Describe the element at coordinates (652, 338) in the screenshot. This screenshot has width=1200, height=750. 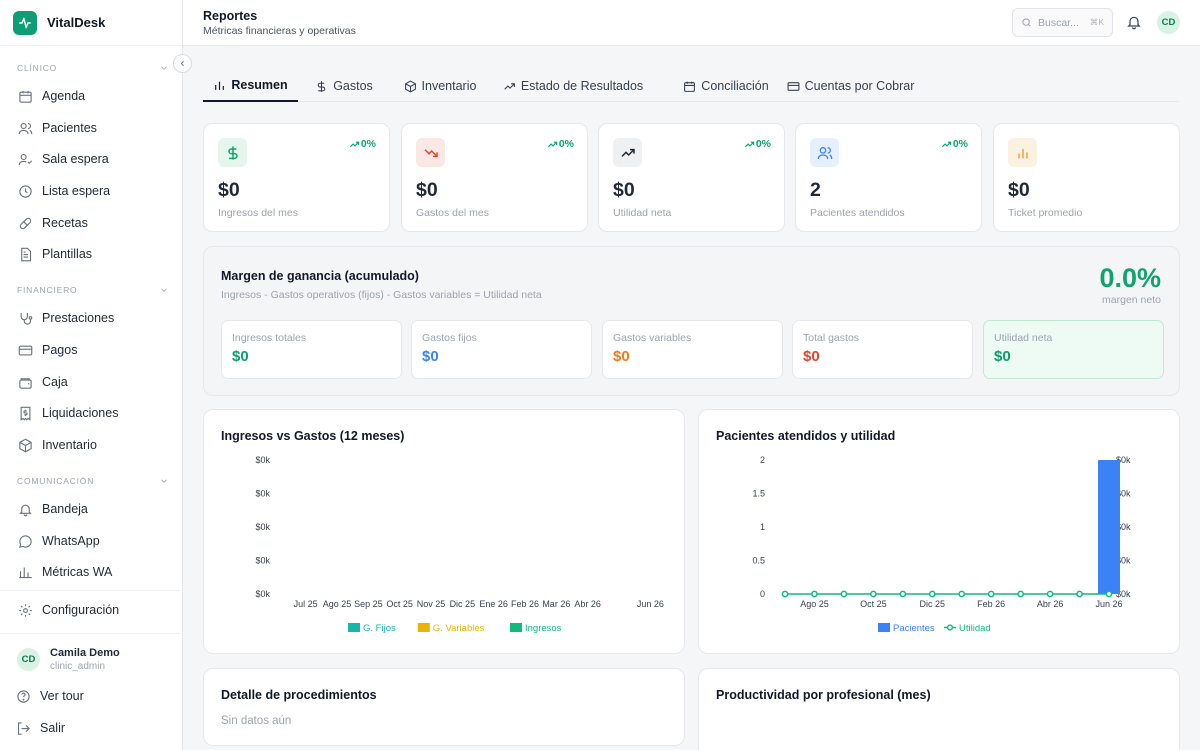
I see `margin-item-label: Gastos variables` at that location.